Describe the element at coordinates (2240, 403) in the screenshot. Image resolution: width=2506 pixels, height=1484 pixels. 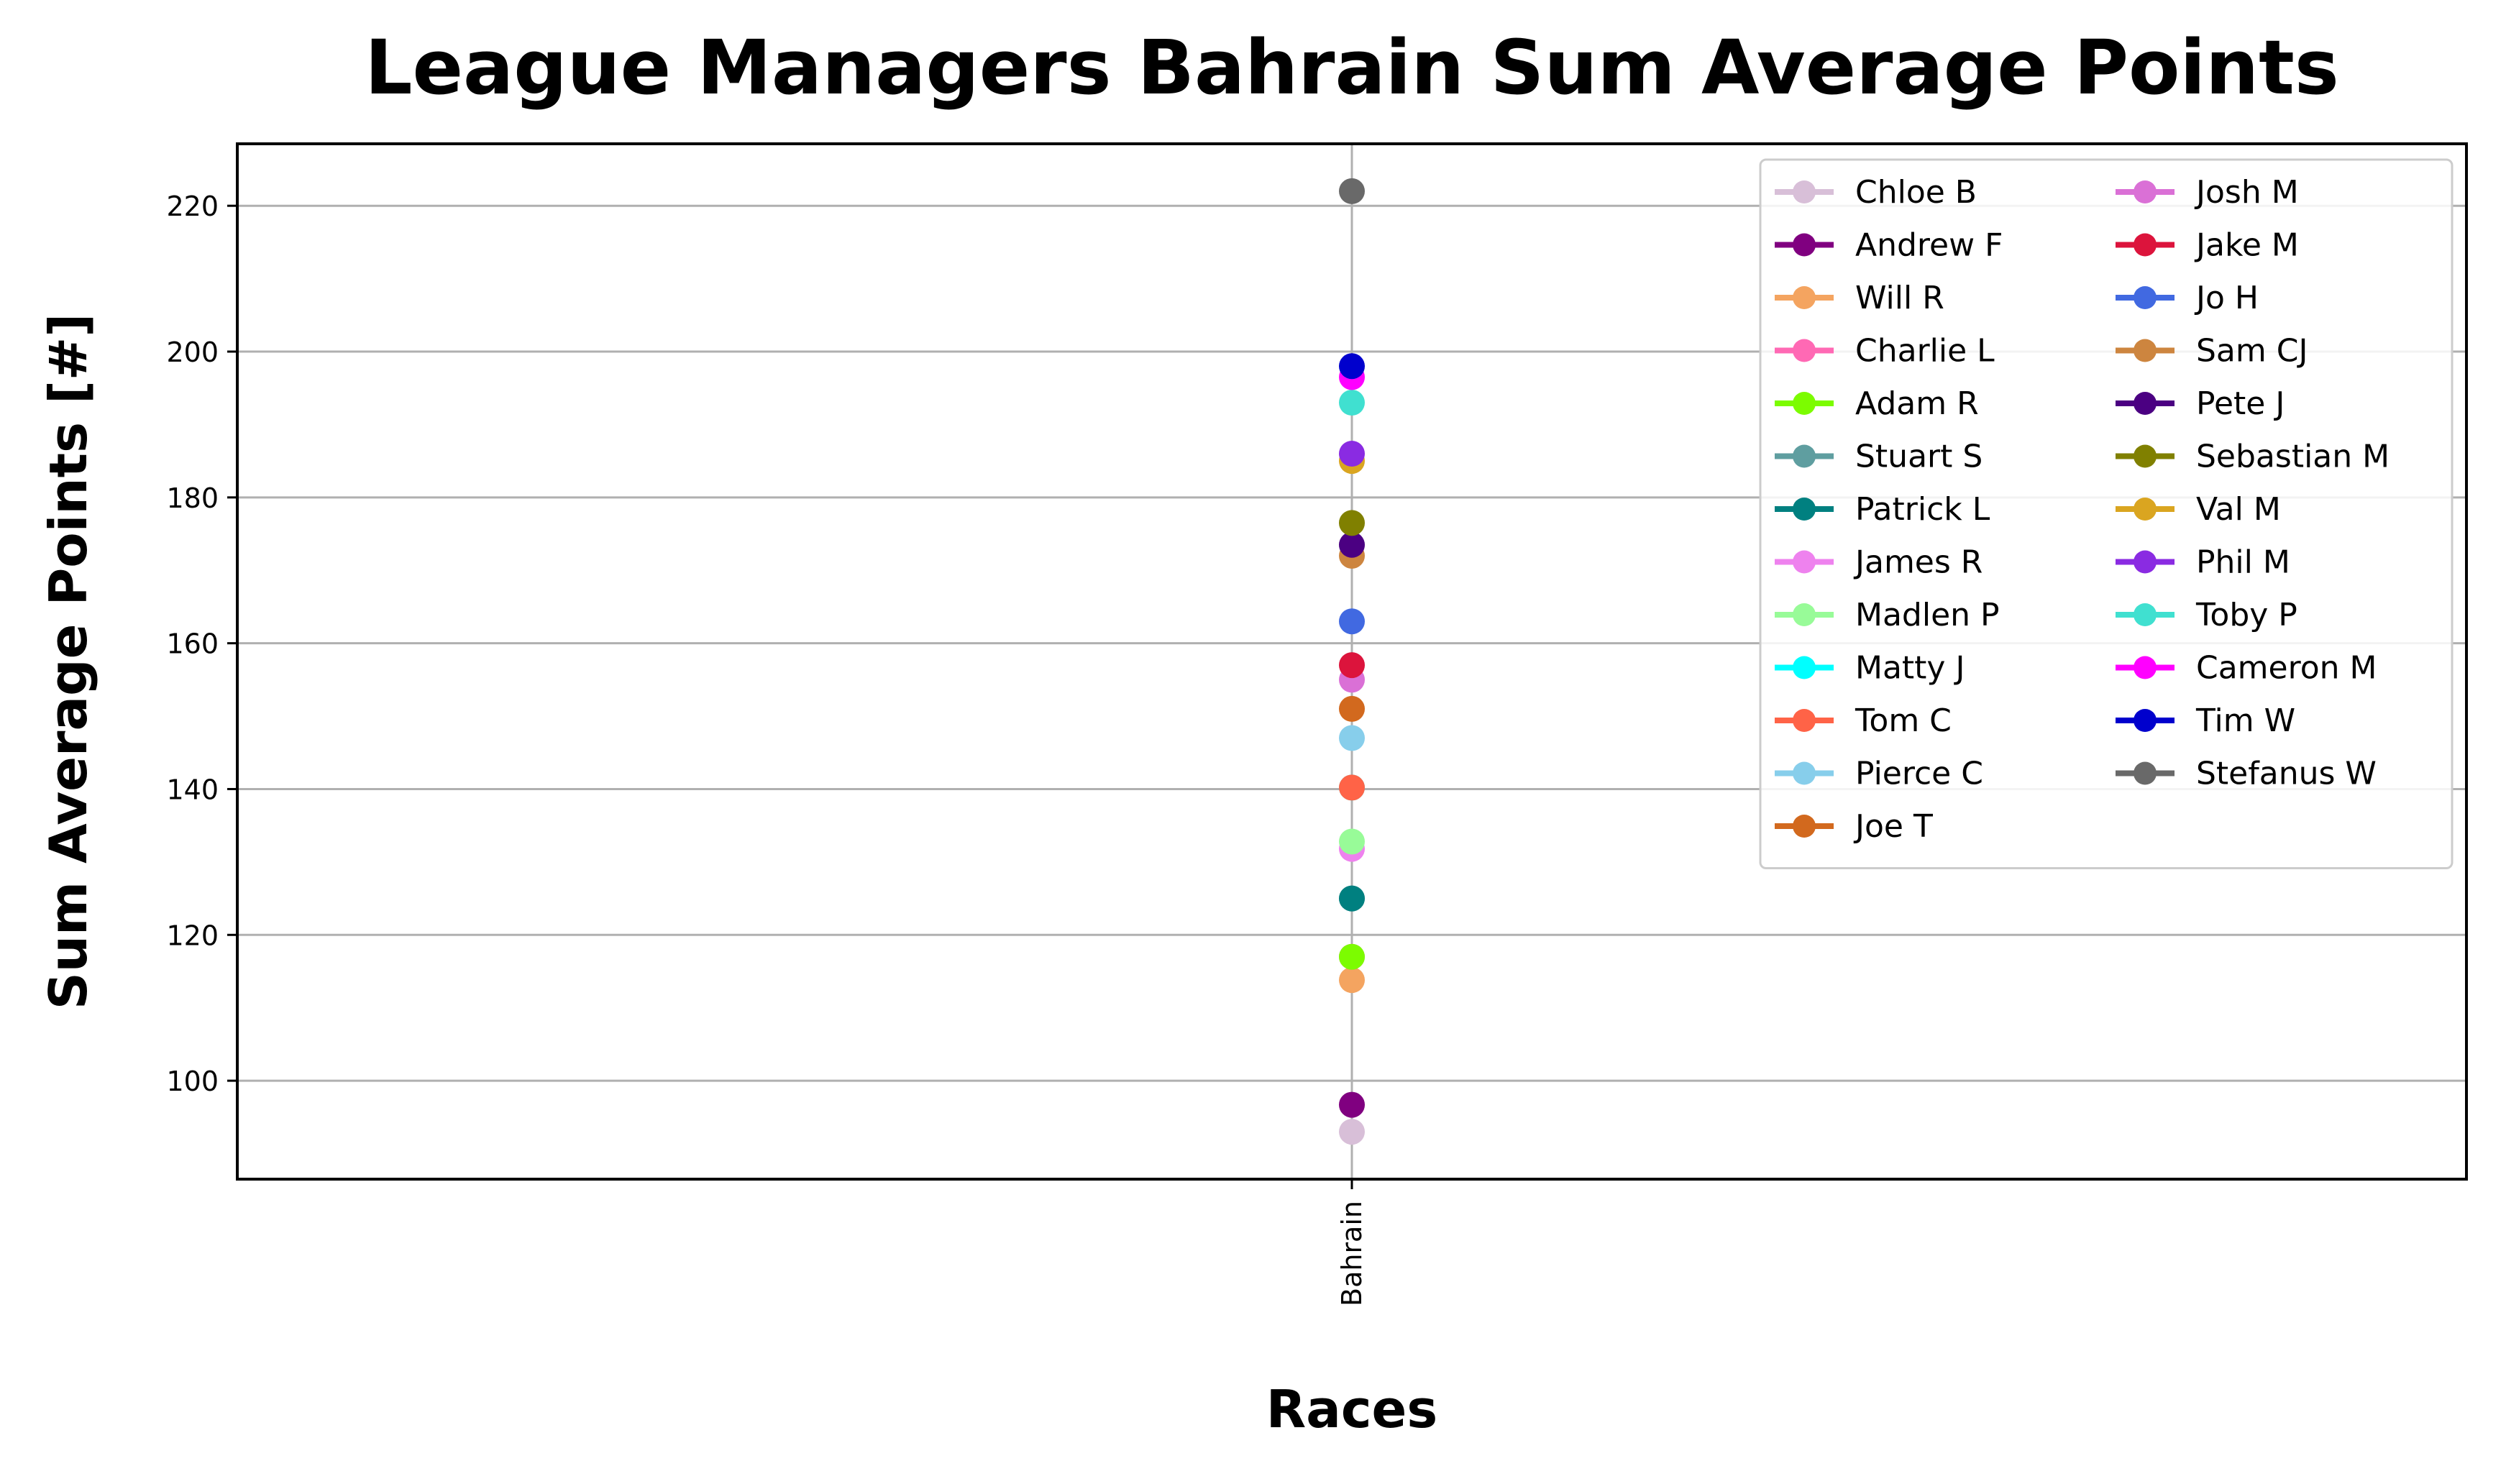
I see `legend-label: Pete J` at that location.